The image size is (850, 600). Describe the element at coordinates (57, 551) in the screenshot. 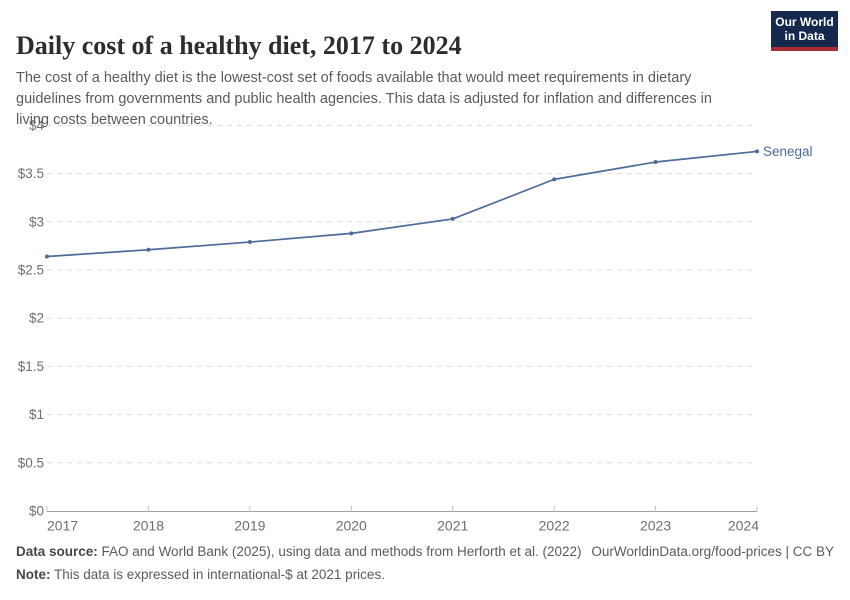

I see `data-source-label: Data source:` at that location.